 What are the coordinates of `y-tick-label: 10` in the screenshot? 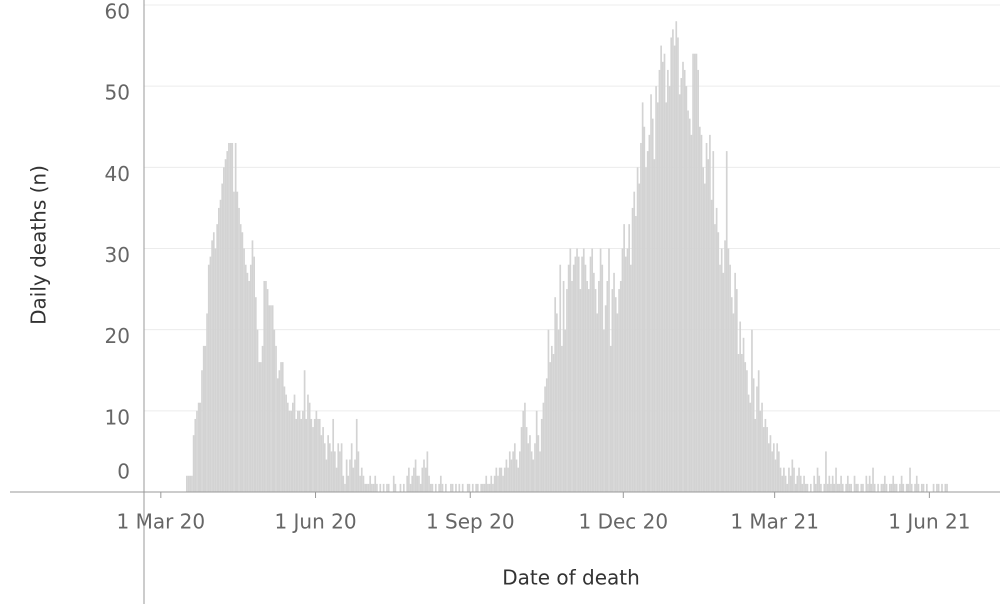 It's located at (117, 417).